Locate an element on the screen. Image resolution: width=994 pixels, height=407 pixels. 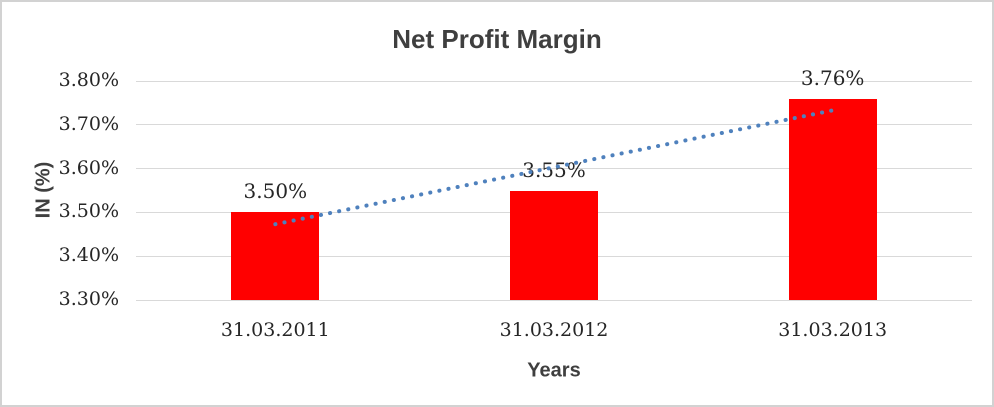
bar-value-label: 3.76% is located at coordinates (832, 77).